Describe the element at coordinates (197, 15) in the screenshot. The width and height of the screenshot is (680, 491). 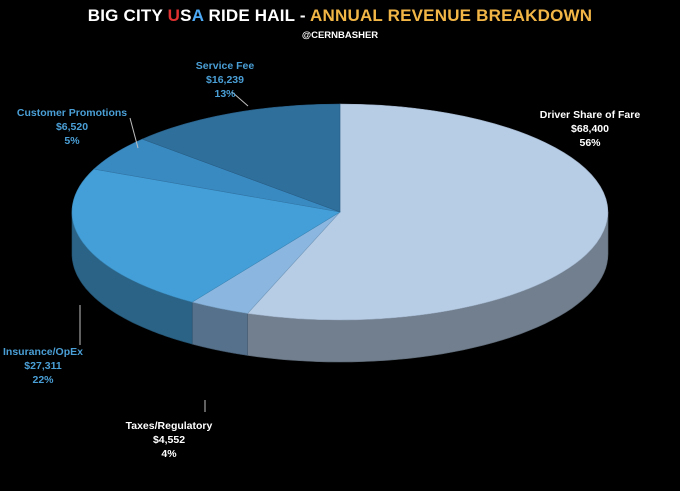
I see `title-letter-a: A` at that location.